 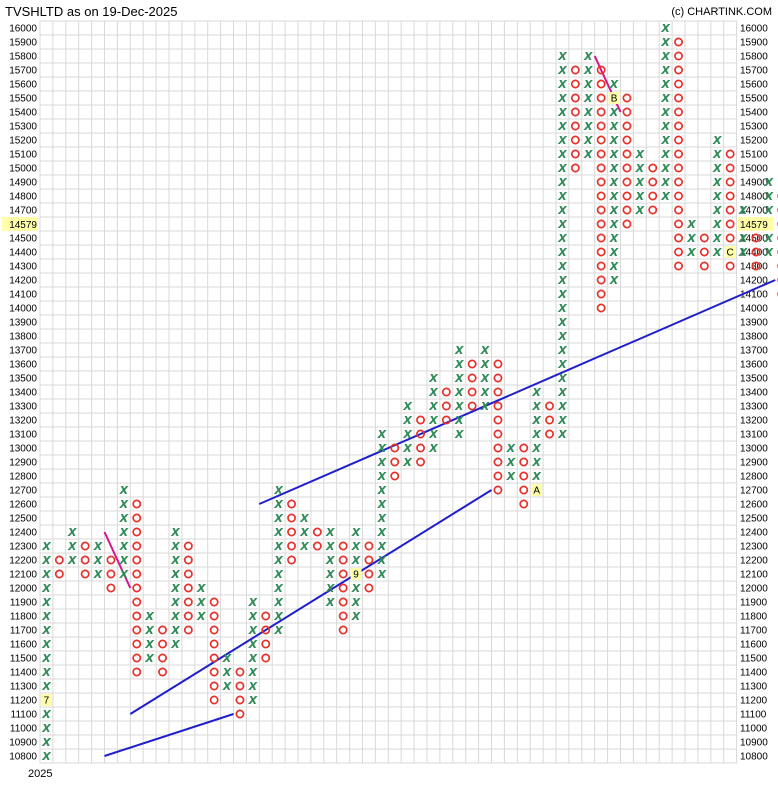 What do you see at coordinates (536, 491) in the screenshot?
I see `month-marker: A` at bounding box center [536, 491].